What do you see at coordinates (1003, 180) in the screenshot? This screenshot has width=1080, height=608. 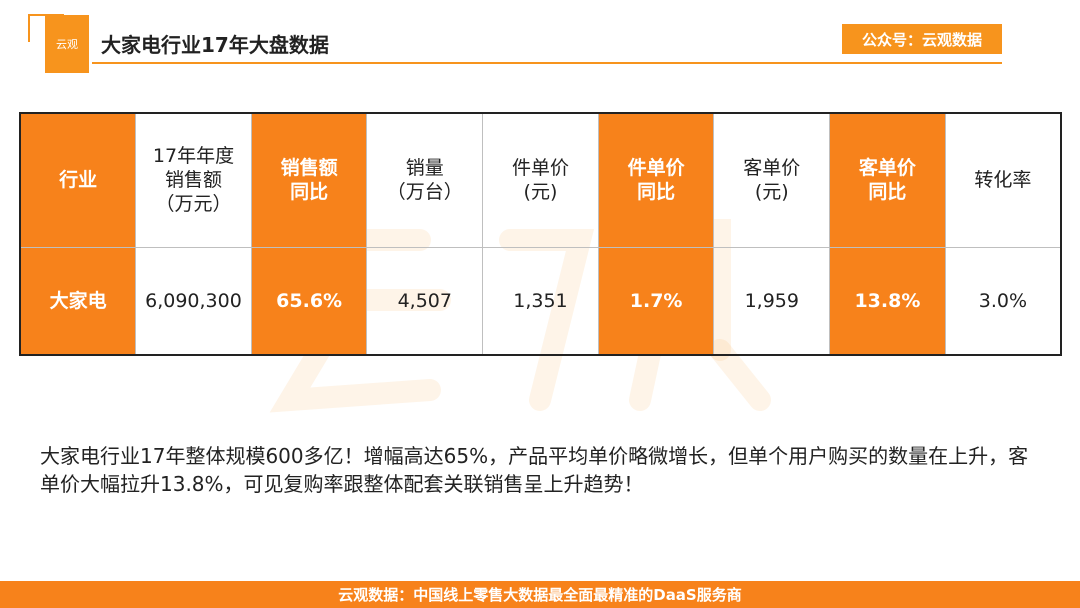 I see `header-cell-conversion: 转化率` at bounding box center [1003, 180].